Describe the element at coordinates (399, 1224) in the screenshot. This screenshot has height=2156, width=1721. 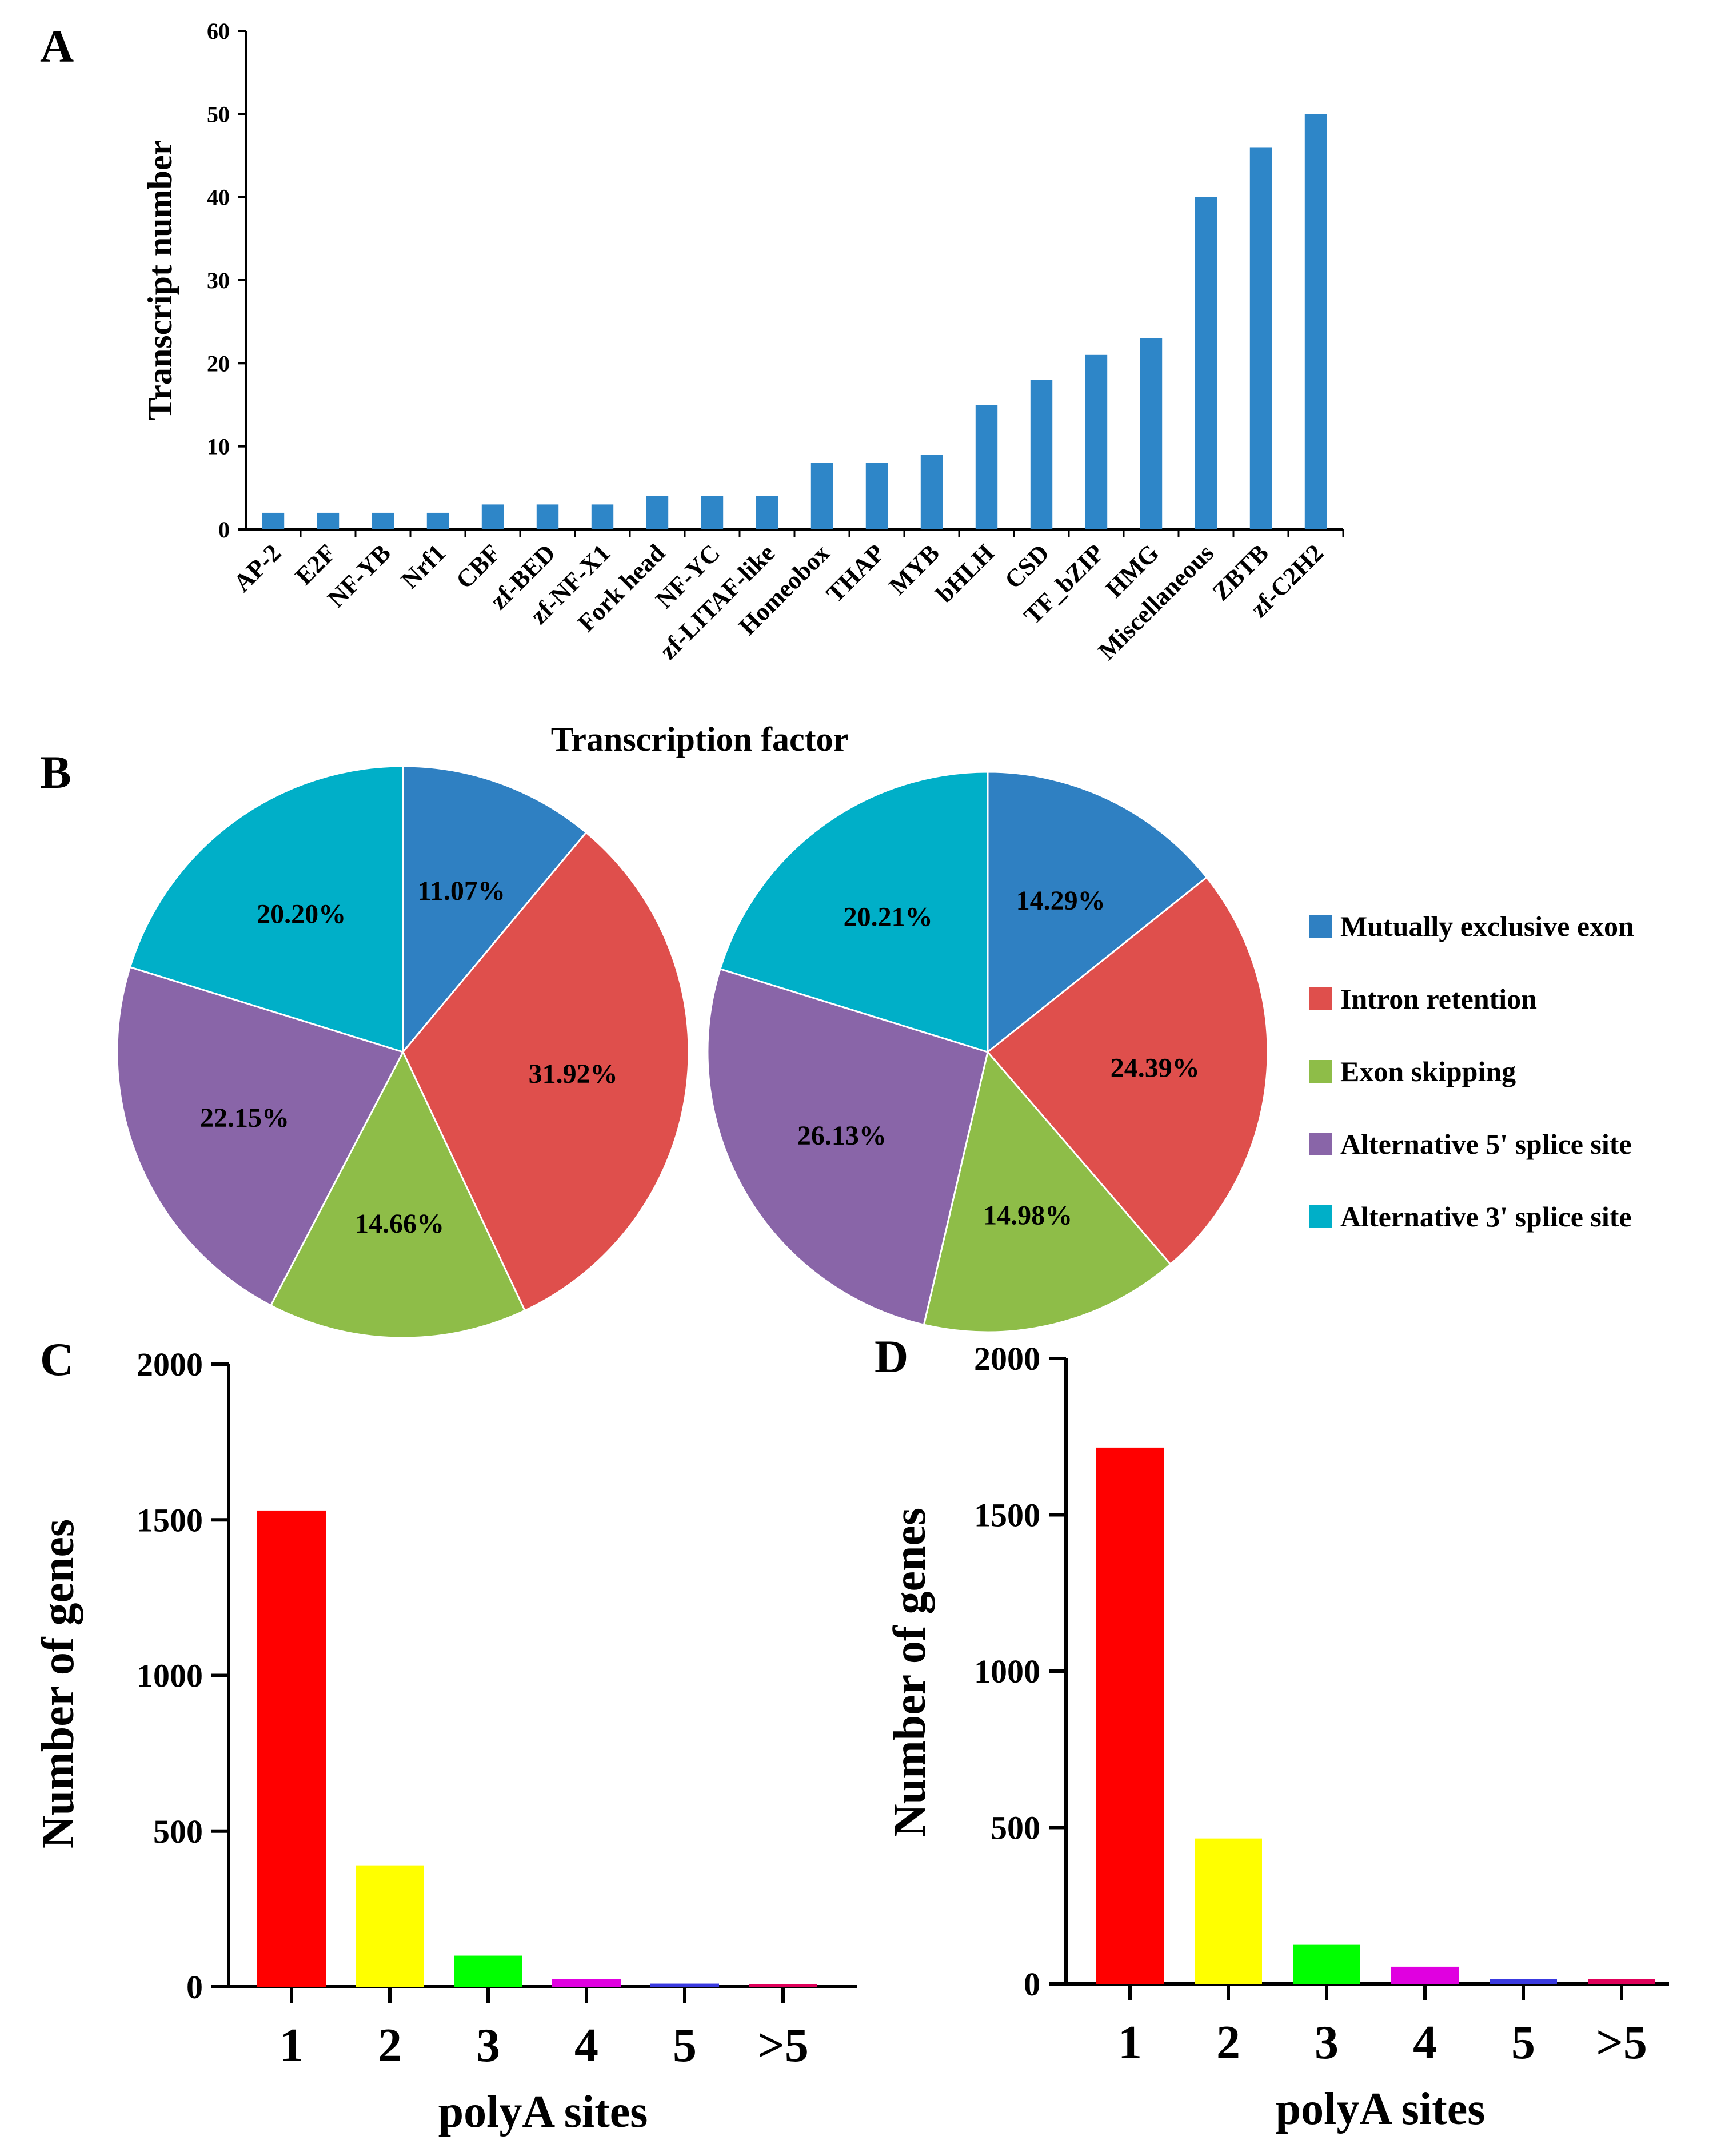
I see `pie-1-slice-label: 14.66%` at that location.